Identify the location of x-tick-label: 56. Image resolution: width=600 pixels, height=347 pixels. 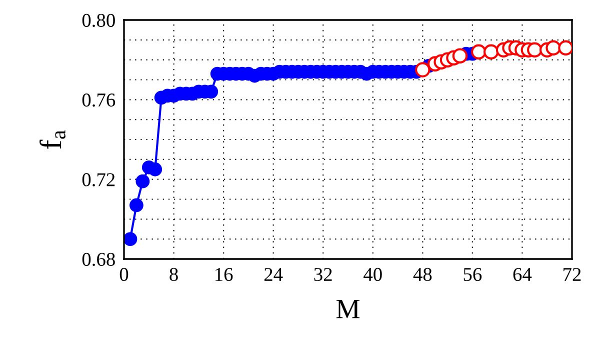
(473, 275).